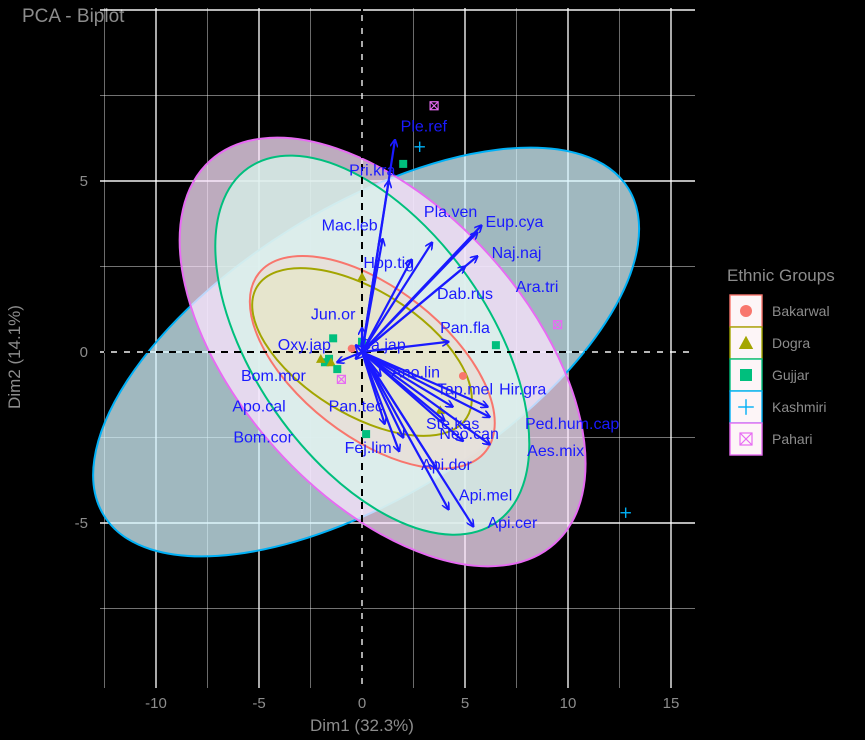 Image resolution: width=865 pixels, height=740 pixels. I want to click on label-api.cer: Api.cer, so click(512, 523).